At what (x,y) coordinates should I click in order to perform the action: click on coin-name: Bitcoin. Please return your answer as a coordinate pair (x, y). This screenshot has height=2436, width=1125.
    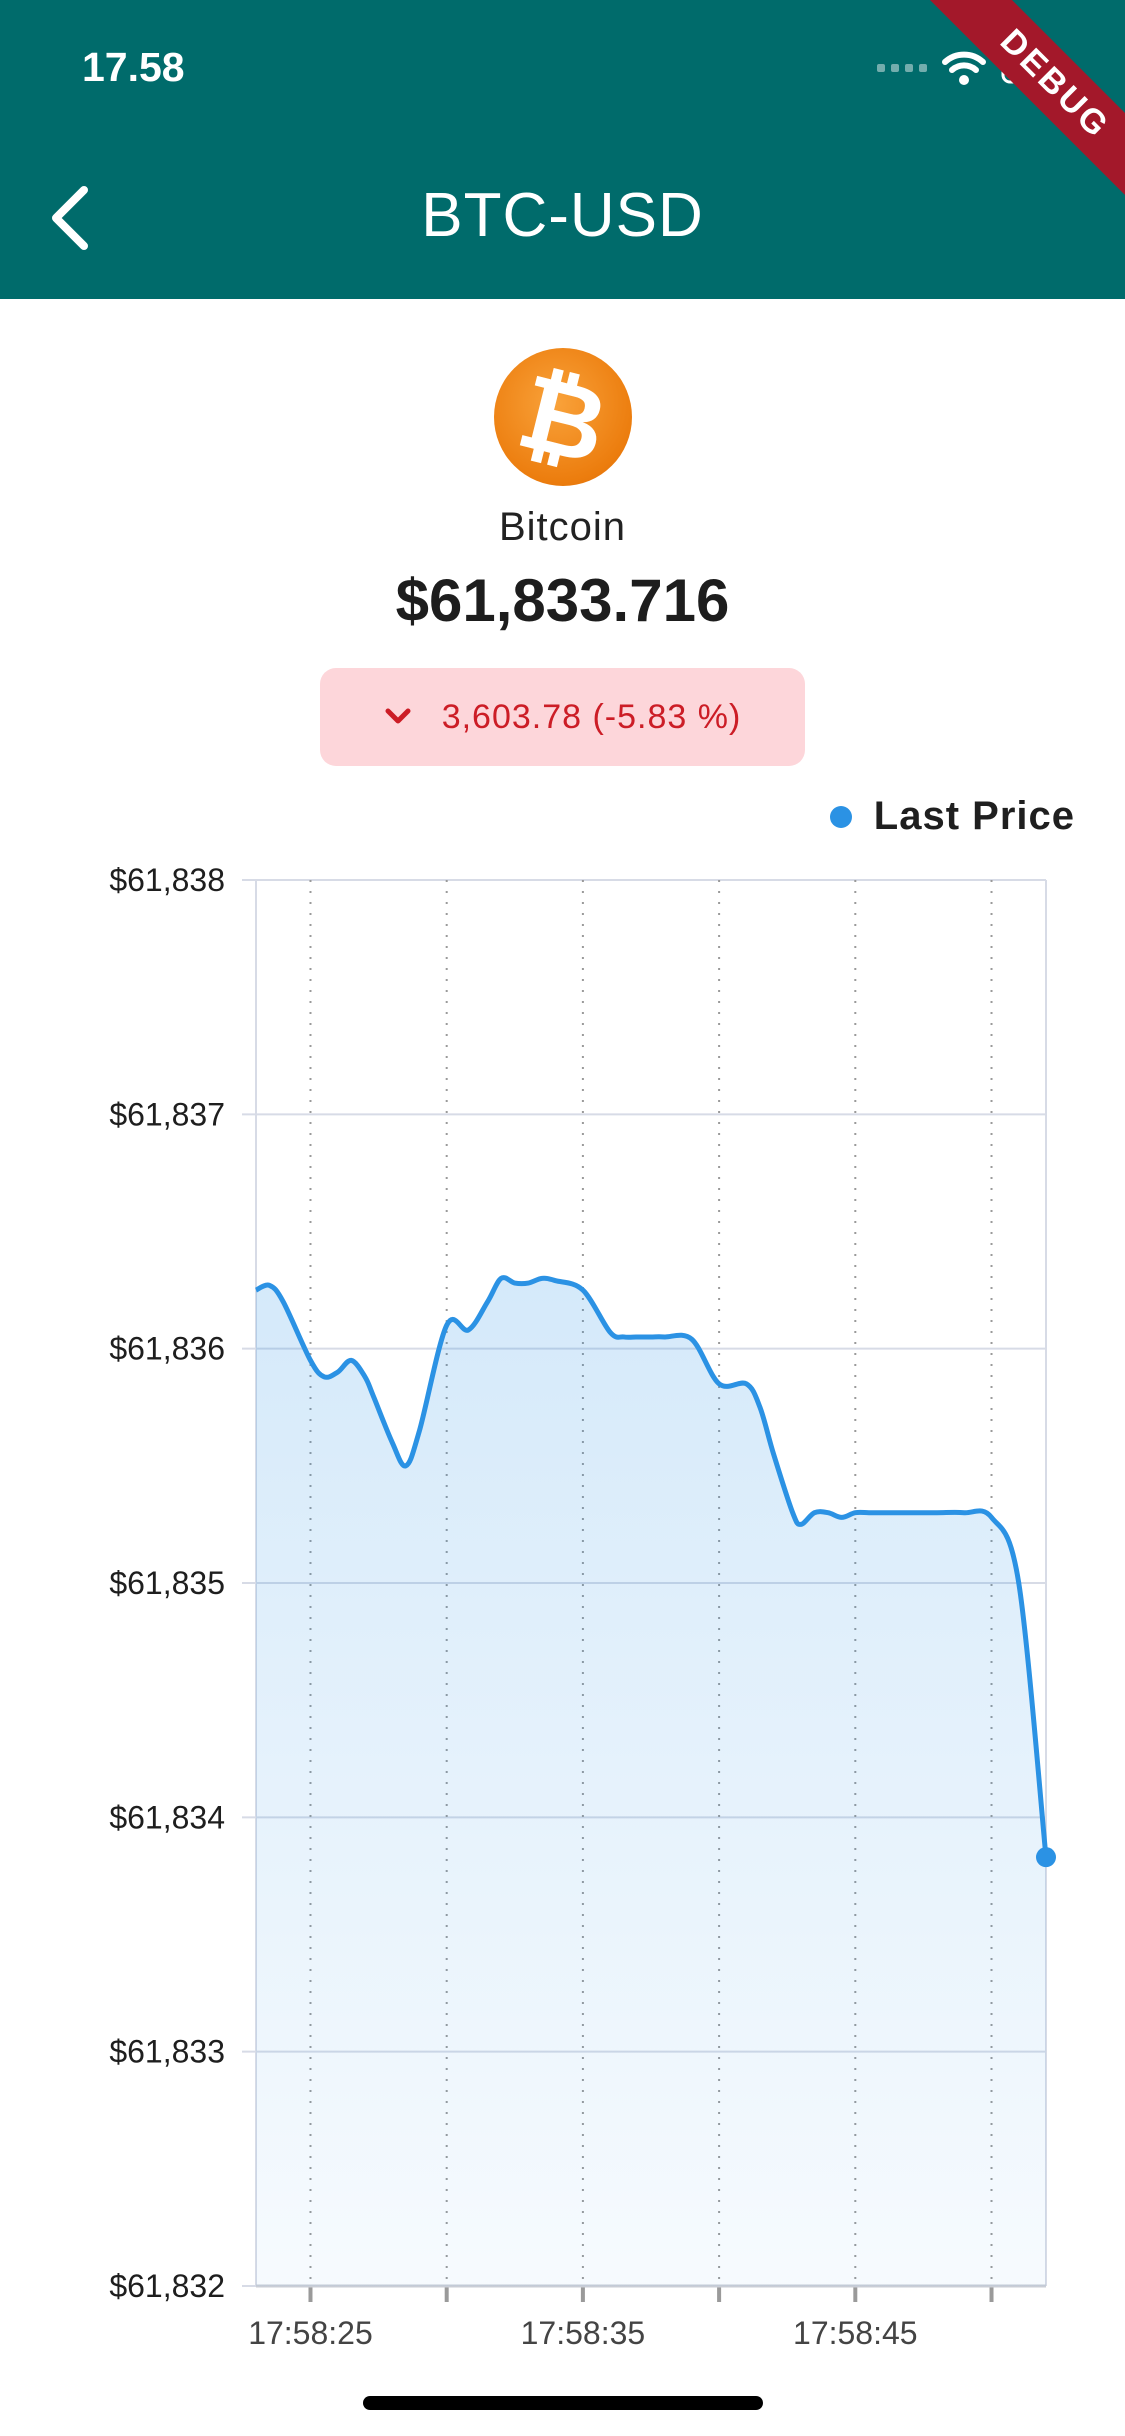
    Looking at the image, I should click on (562, 527).